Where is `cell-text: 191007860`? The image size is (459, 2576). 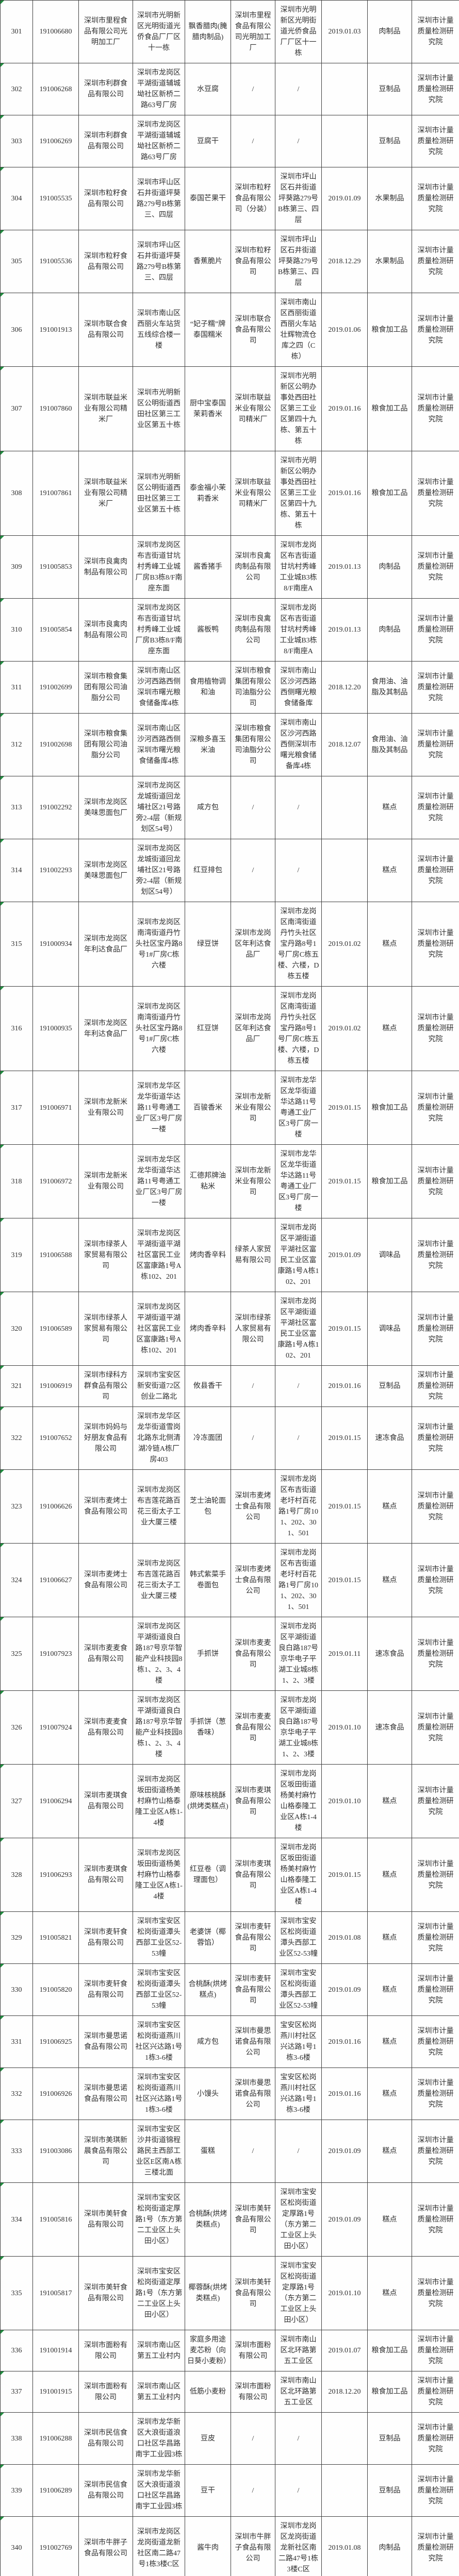
cell-text: 191007860 is located at coordinates (55, 409).